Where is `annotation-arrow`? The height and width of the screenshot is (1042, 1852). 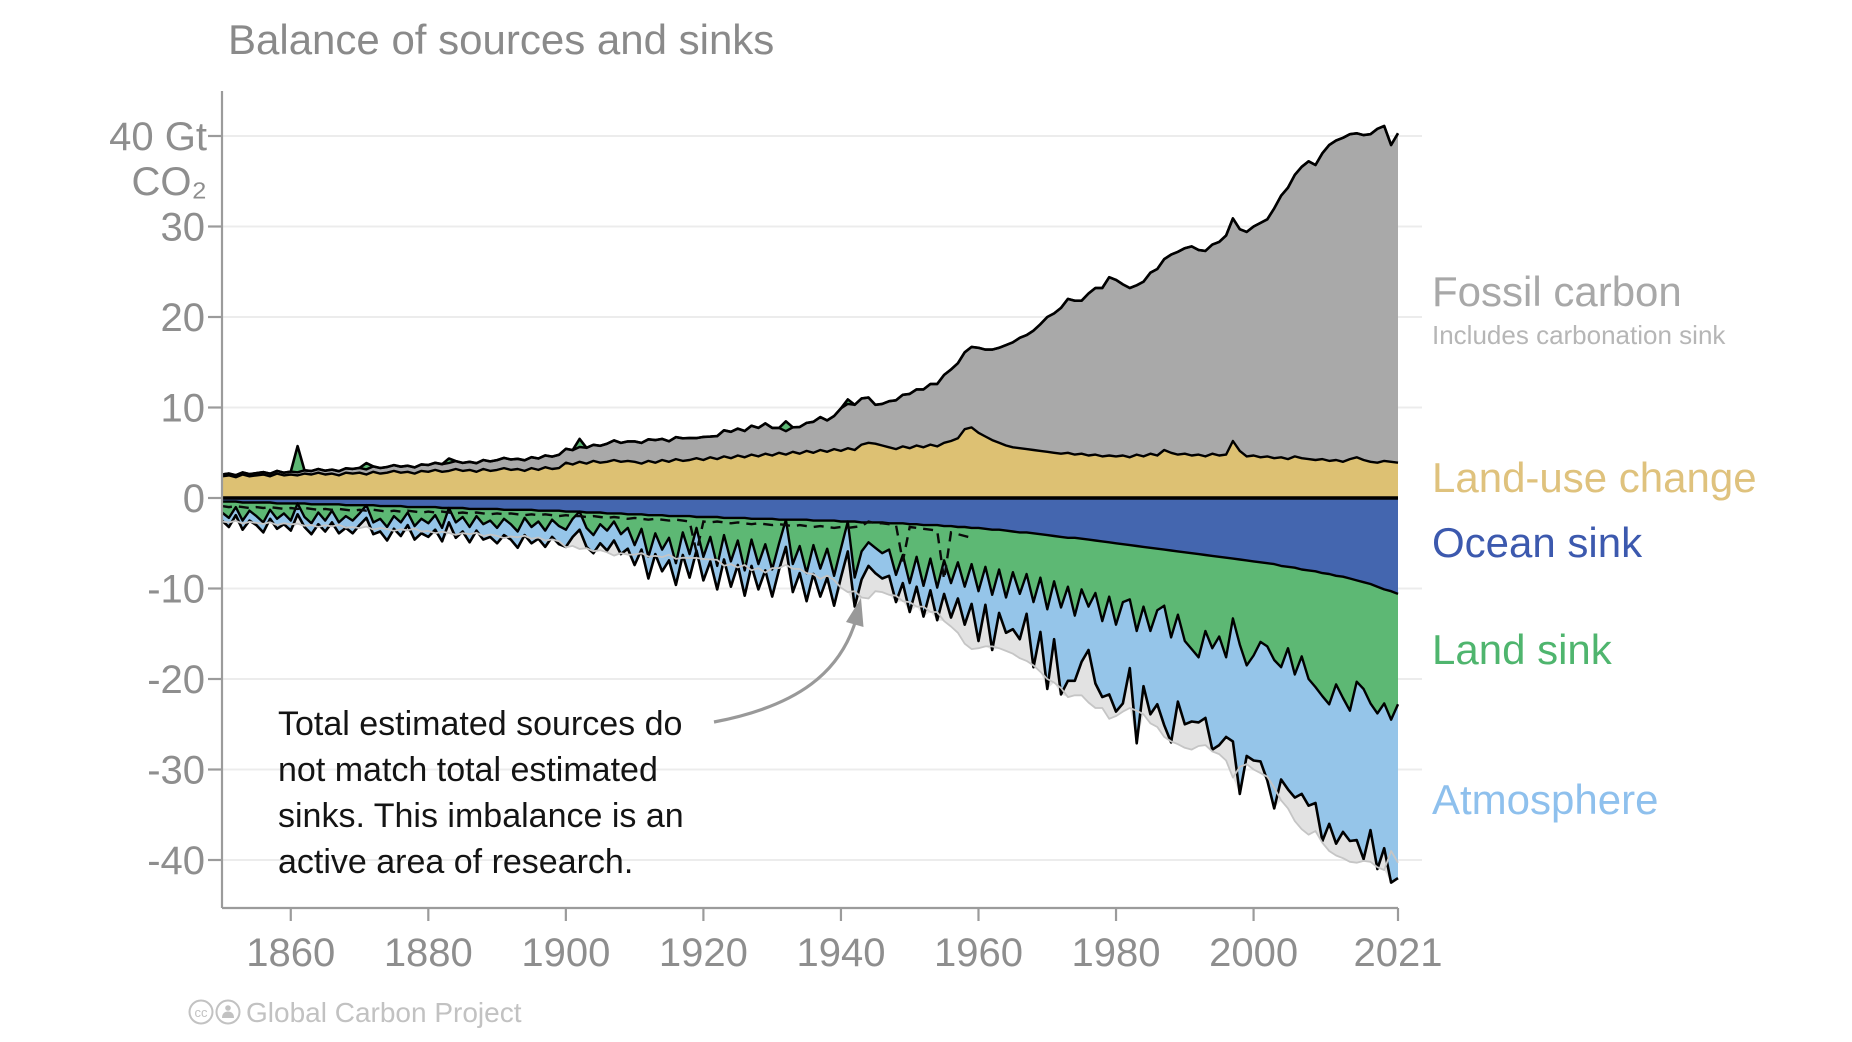 annotation-arrow is located at coordinates (788, 661).